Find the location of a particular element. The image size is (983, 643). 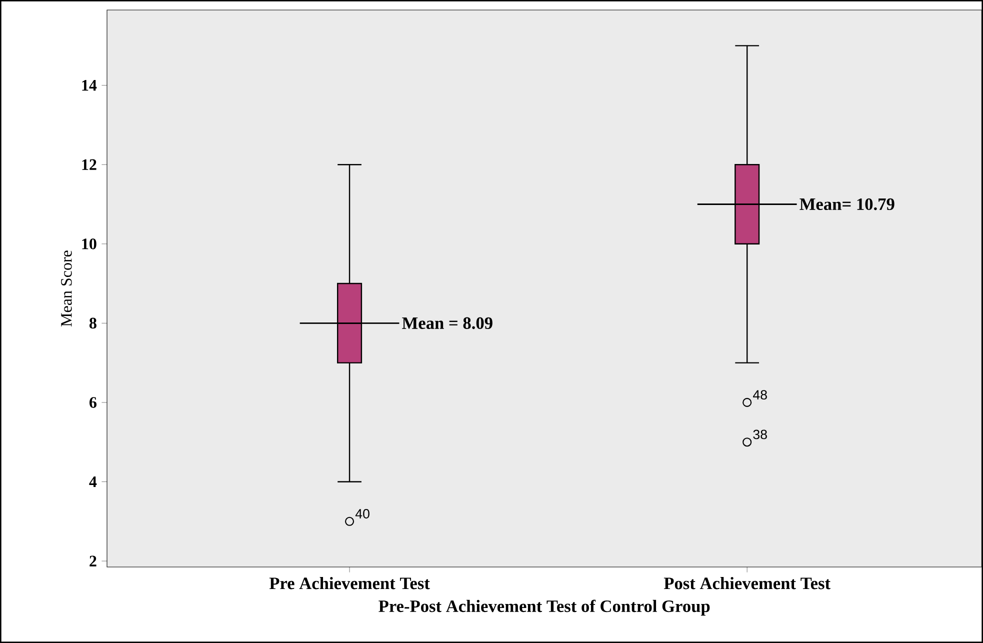

y-tick-label: 2 is located at coordinates (93, 561).